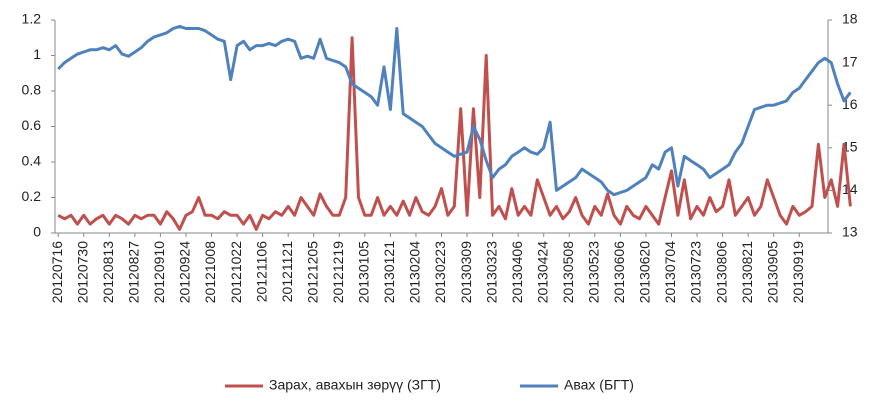  I want to click on x-tick-label: 20130606, so click(619, 272).